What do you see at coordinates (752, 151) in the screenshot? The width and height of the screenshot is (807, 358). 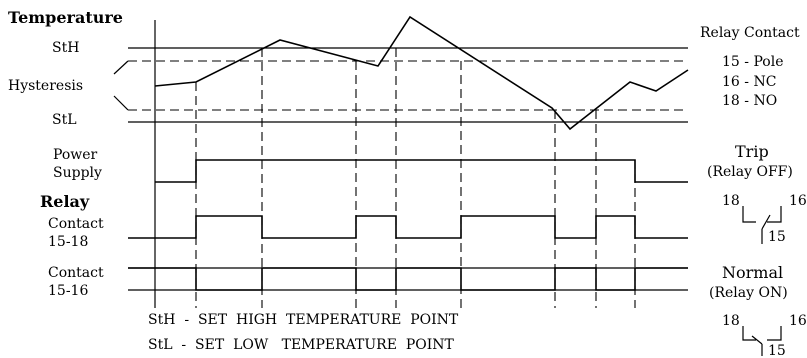 I see `trip-title: Trip` at bounding box center [752, 151].